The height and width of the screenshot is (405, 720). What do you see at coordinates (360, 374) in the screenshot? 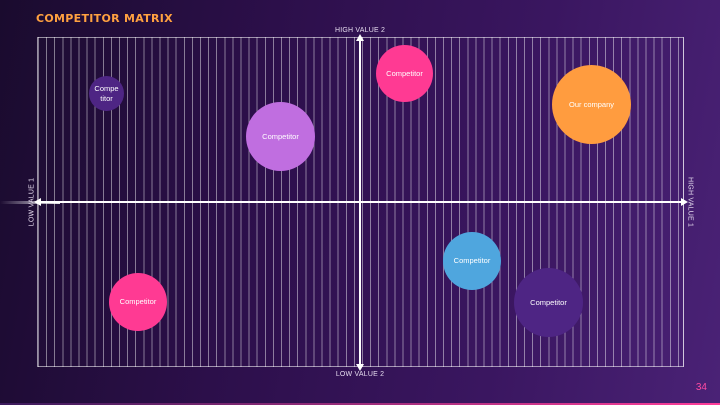
I see `axis-label-low-value-2: LOW VALUE 2` at bounding box center [360, 374].